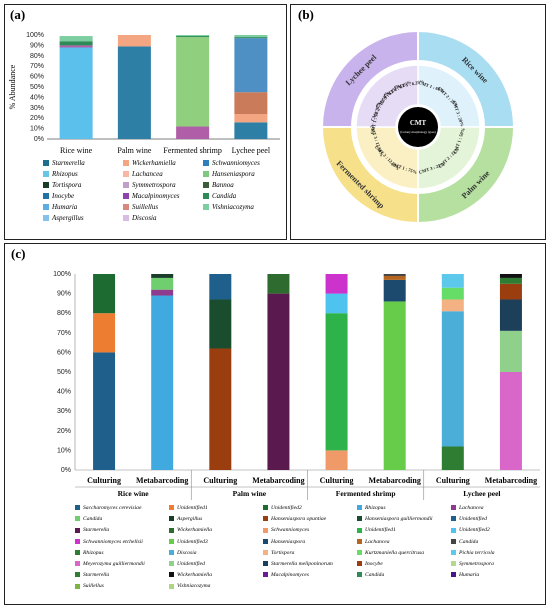 The image size is (550, 609). I want to click on legend-label: Aspergillus, so click(68, 218).